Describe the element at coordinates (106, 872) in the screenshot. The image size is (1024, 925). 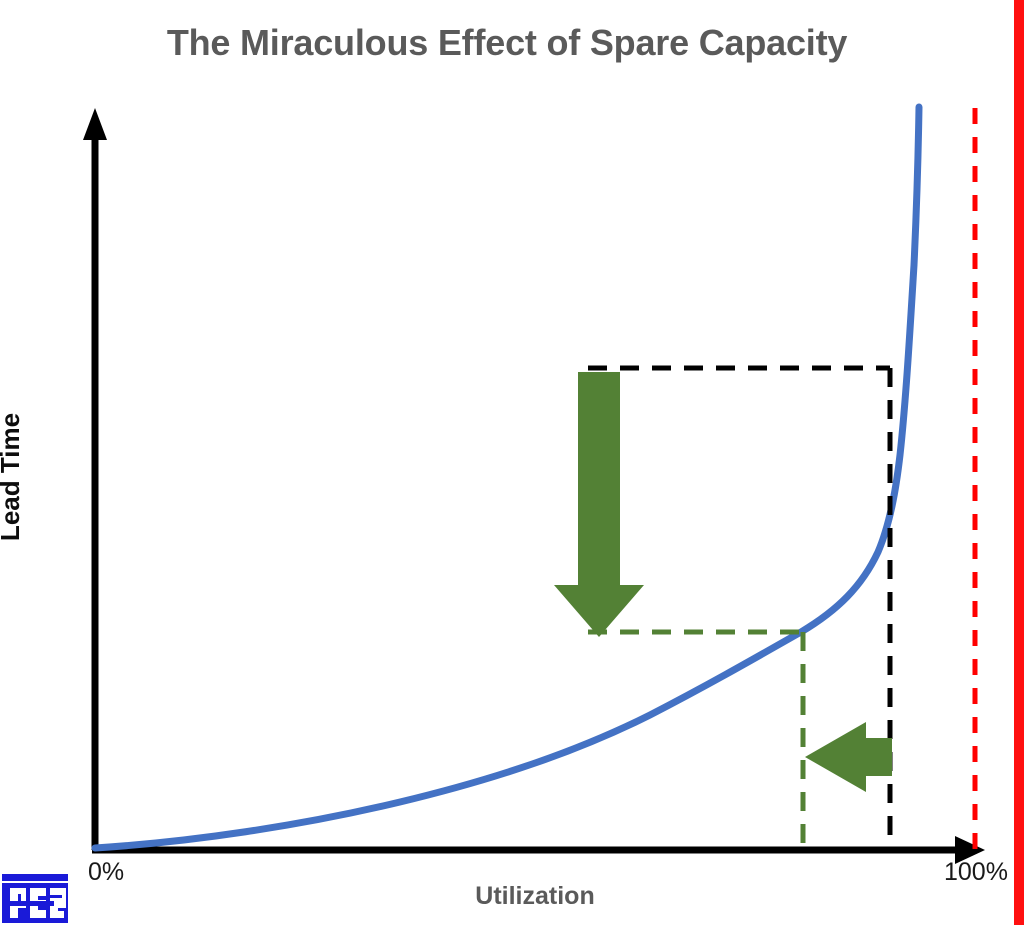
I see `x-tick-label-0: 0%` at that location.